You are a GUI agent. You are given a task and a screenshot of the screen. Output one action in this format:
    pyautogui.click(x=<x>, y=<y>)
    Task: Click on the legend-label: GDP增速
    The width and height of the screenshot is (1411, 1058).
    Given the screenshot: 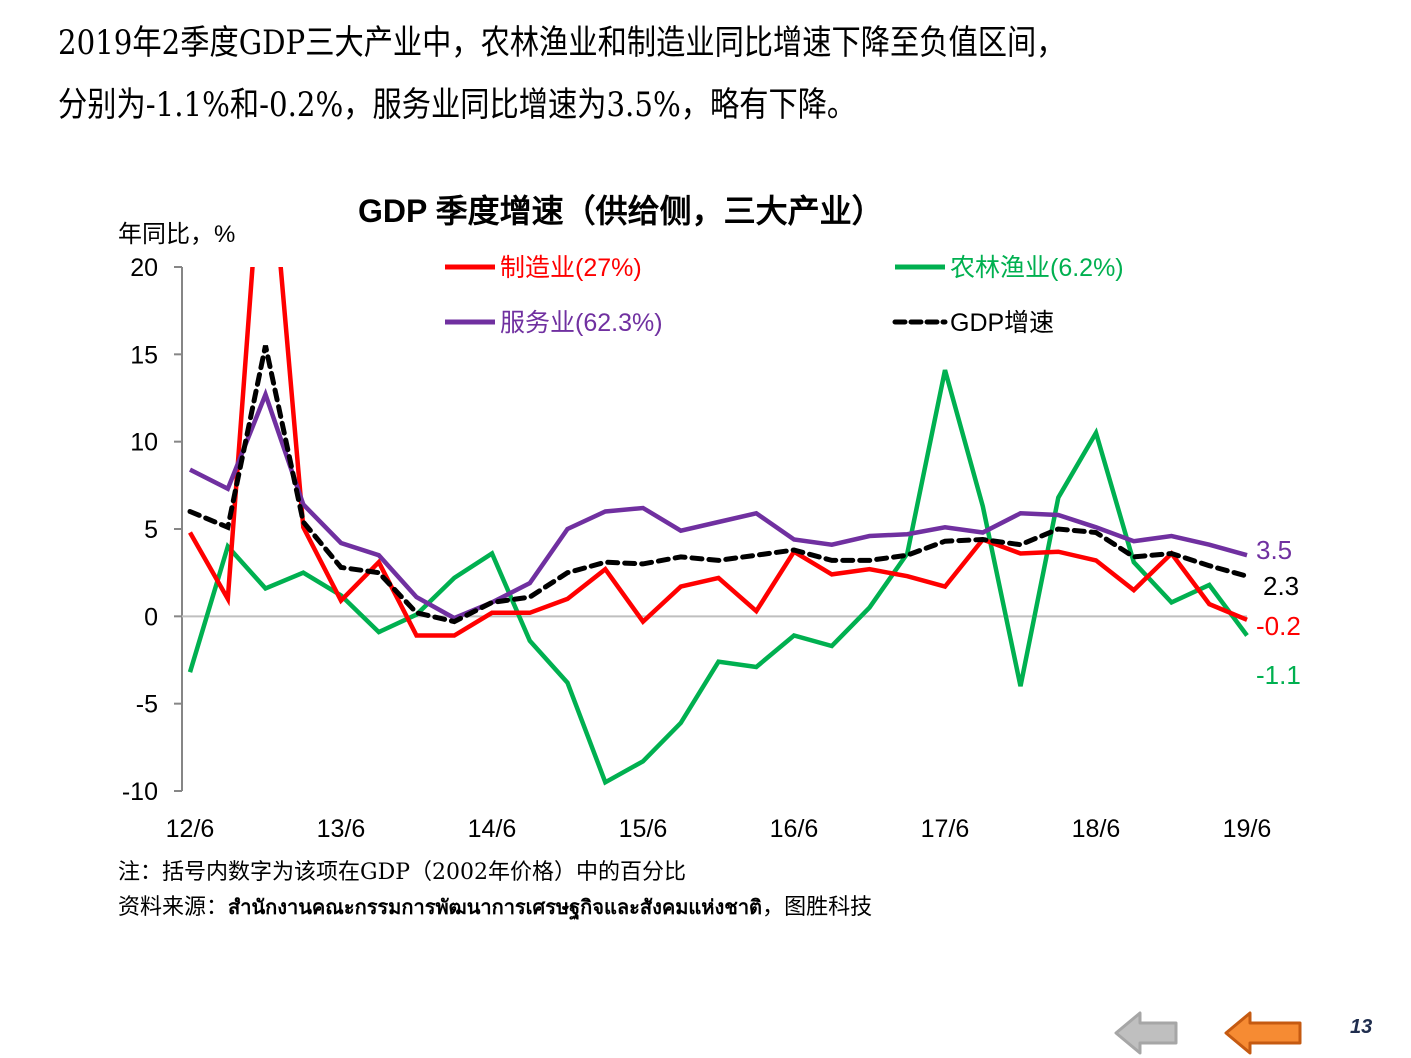 What is the action you would take?
    pyautogui.click(x=1002, y=323)
    